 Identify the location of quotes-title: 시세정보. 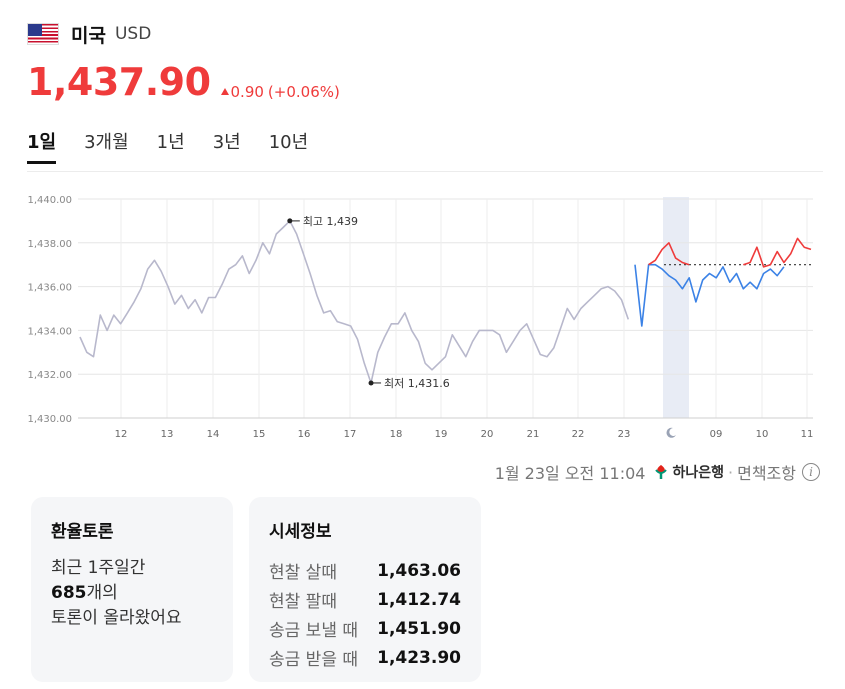
(300, 532).